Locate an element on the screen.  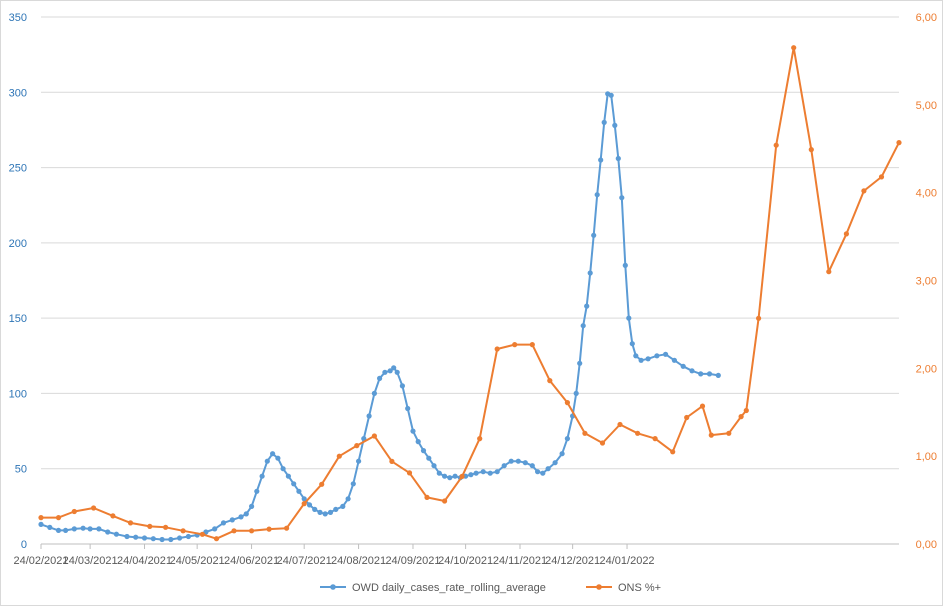
y-right-tick-label: 1,00 is located at coordinates (926, 457).